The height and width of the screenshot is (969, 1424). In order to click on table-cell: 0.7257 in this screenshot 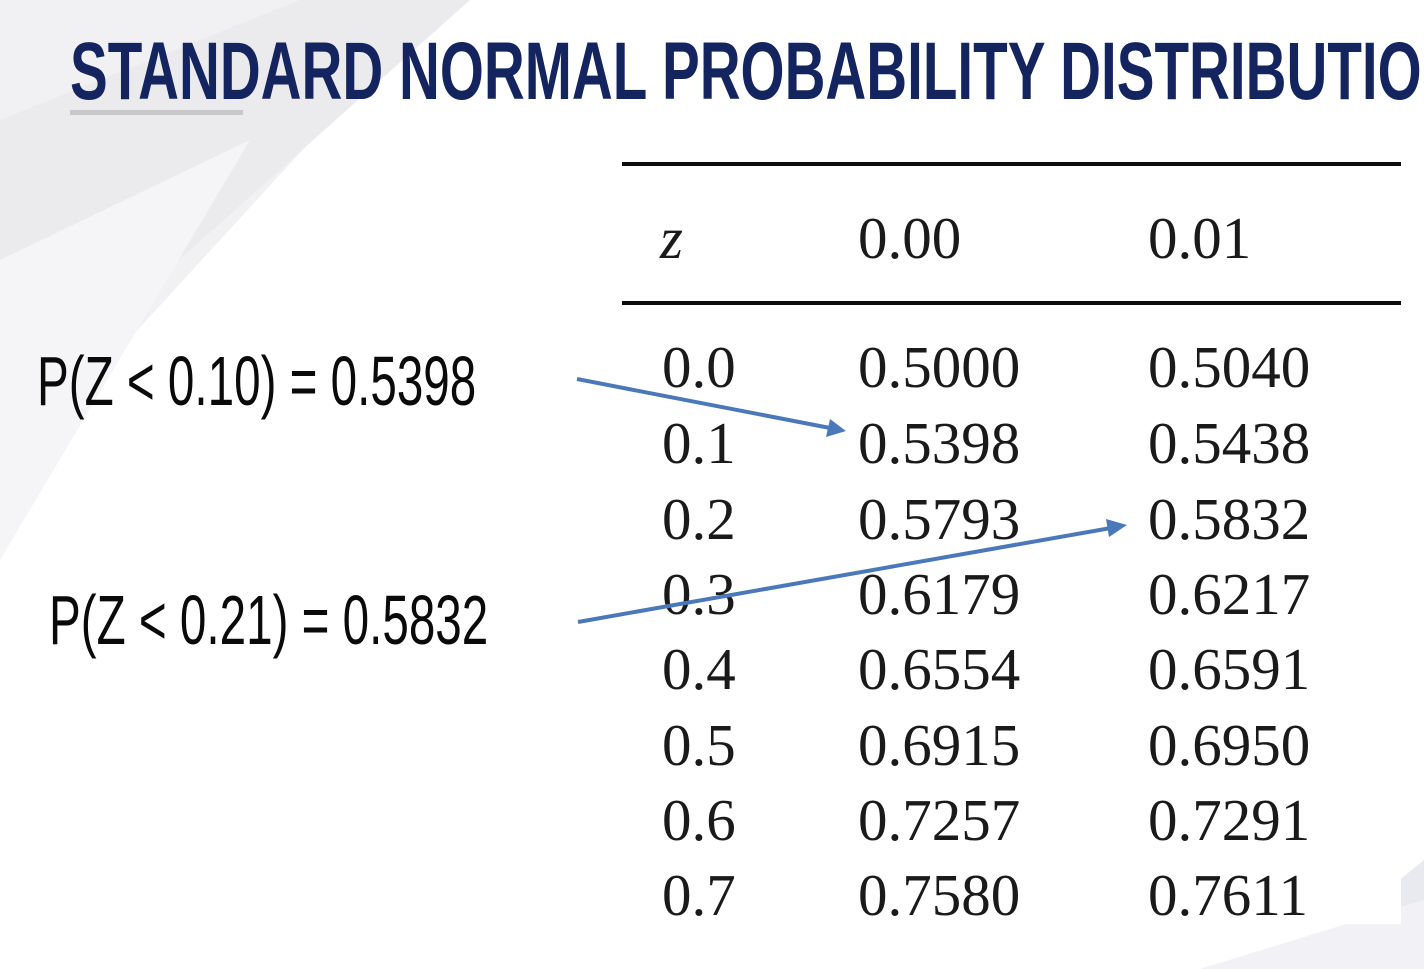, I will do `click(939, 820)`.